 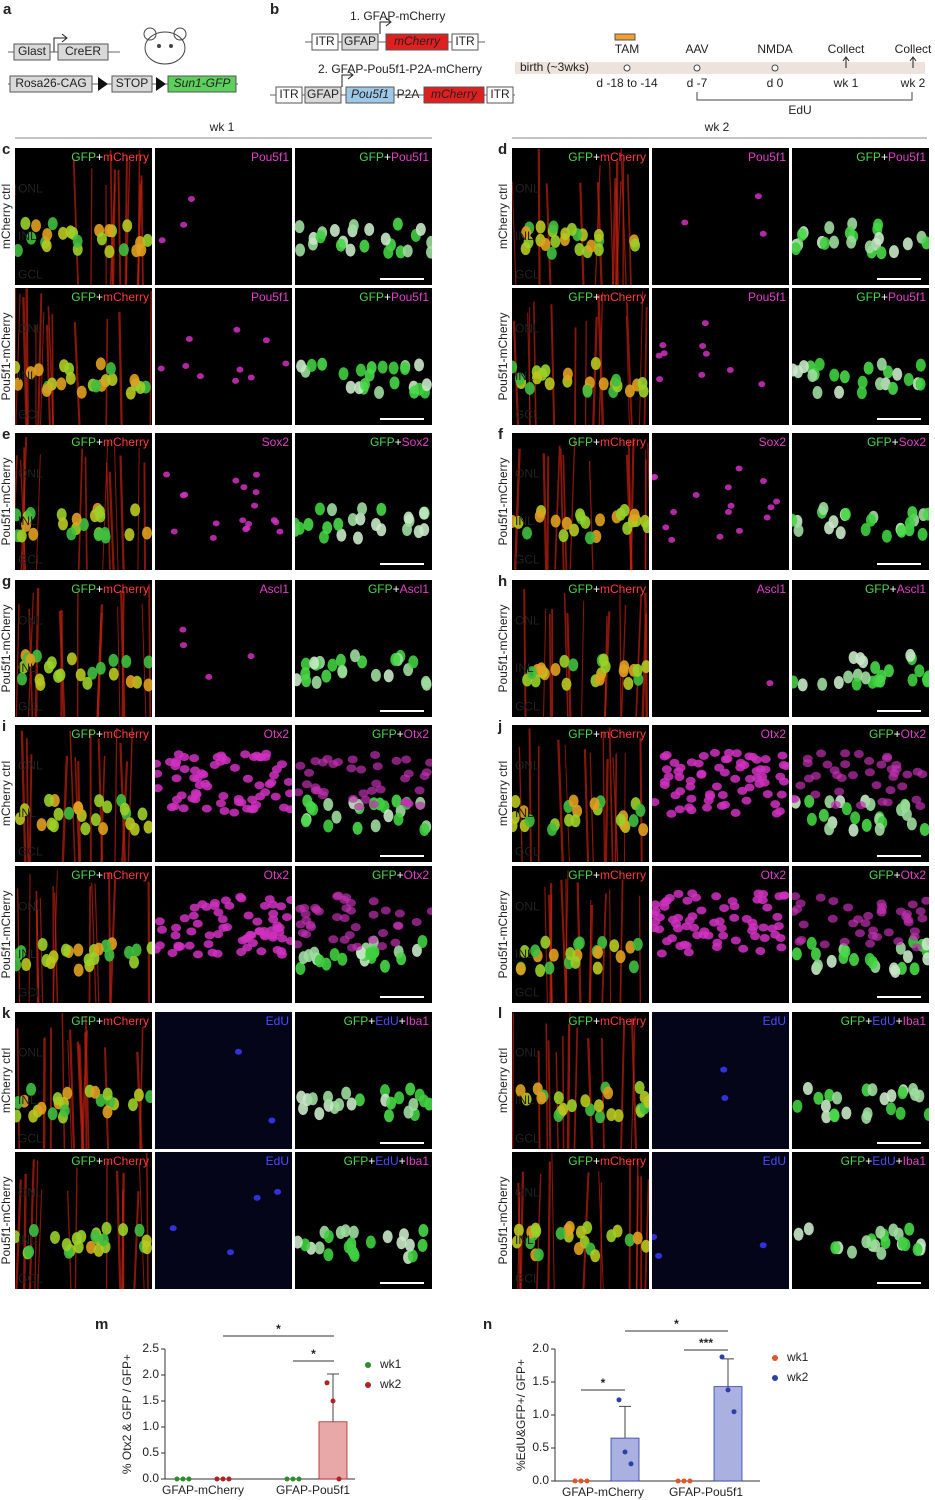 I want to click on micrograph: Pou5f1, so click(x=720, y=216).